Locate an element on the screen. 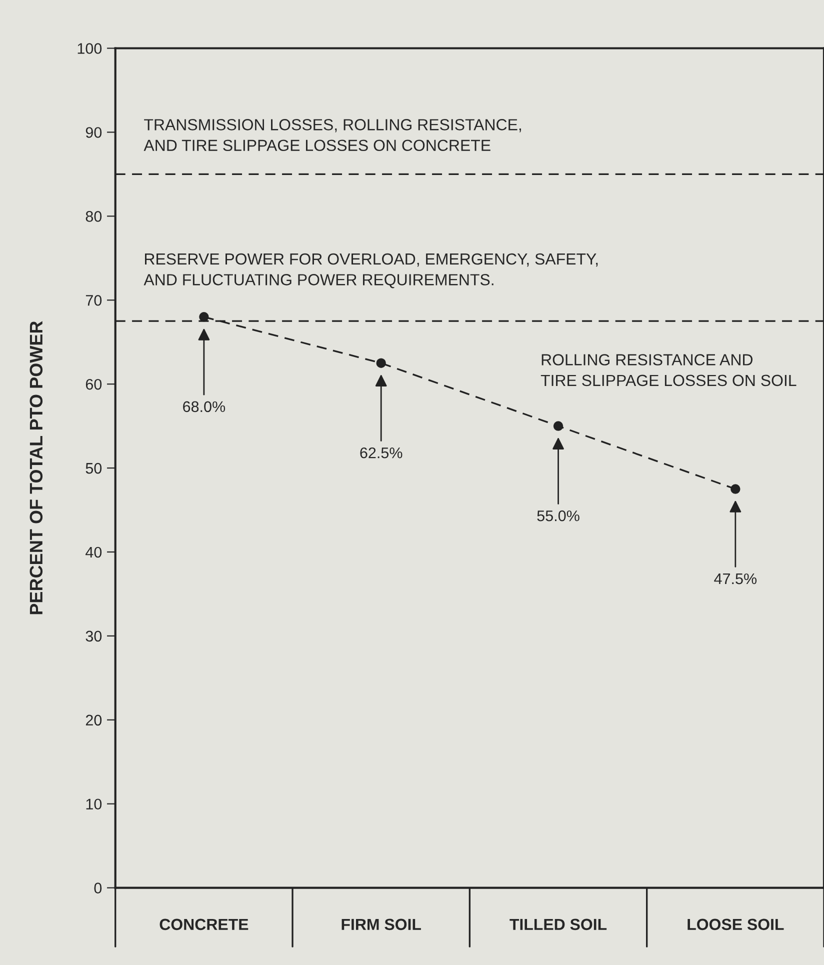 The width and height of the screenshot is (824, 965). x-tick-label: TILLED SOIL is located at coordinates (558, 924).